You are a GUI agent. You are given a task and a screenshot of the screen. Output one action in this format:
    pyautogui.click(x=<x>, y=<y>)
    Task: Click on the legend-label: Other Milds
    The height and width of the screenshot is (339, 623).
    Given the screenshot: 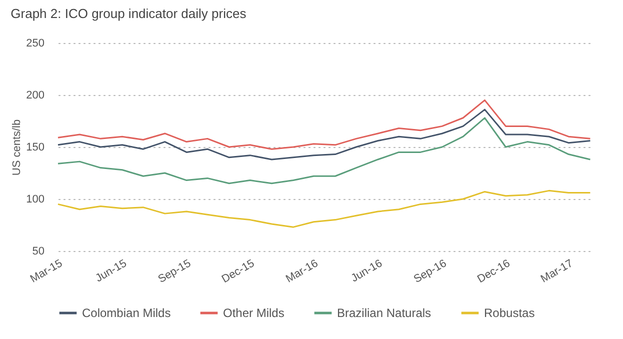 What is the action you would take?
    pyautogui.click(x=253, y=313)
    